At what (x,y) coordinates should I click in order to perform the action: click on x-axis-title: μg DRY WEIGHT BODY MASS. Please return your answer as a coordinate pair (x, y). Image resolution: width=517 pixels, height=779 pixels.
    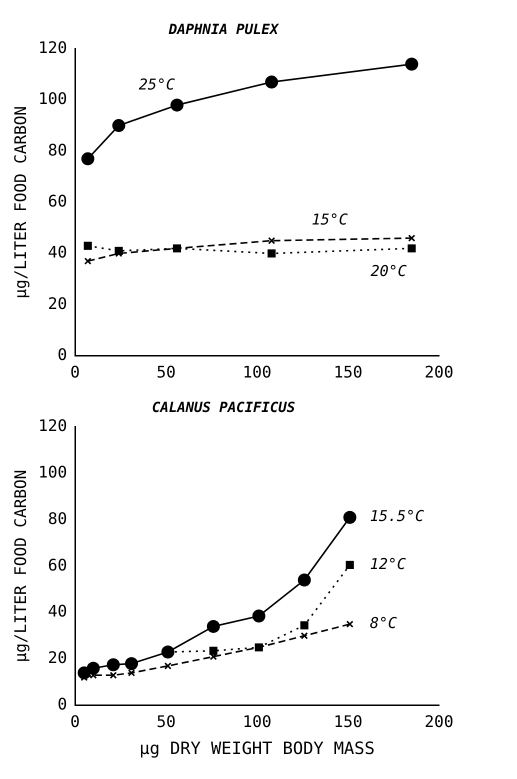
    Looking at the image, I should click on (257, 749).